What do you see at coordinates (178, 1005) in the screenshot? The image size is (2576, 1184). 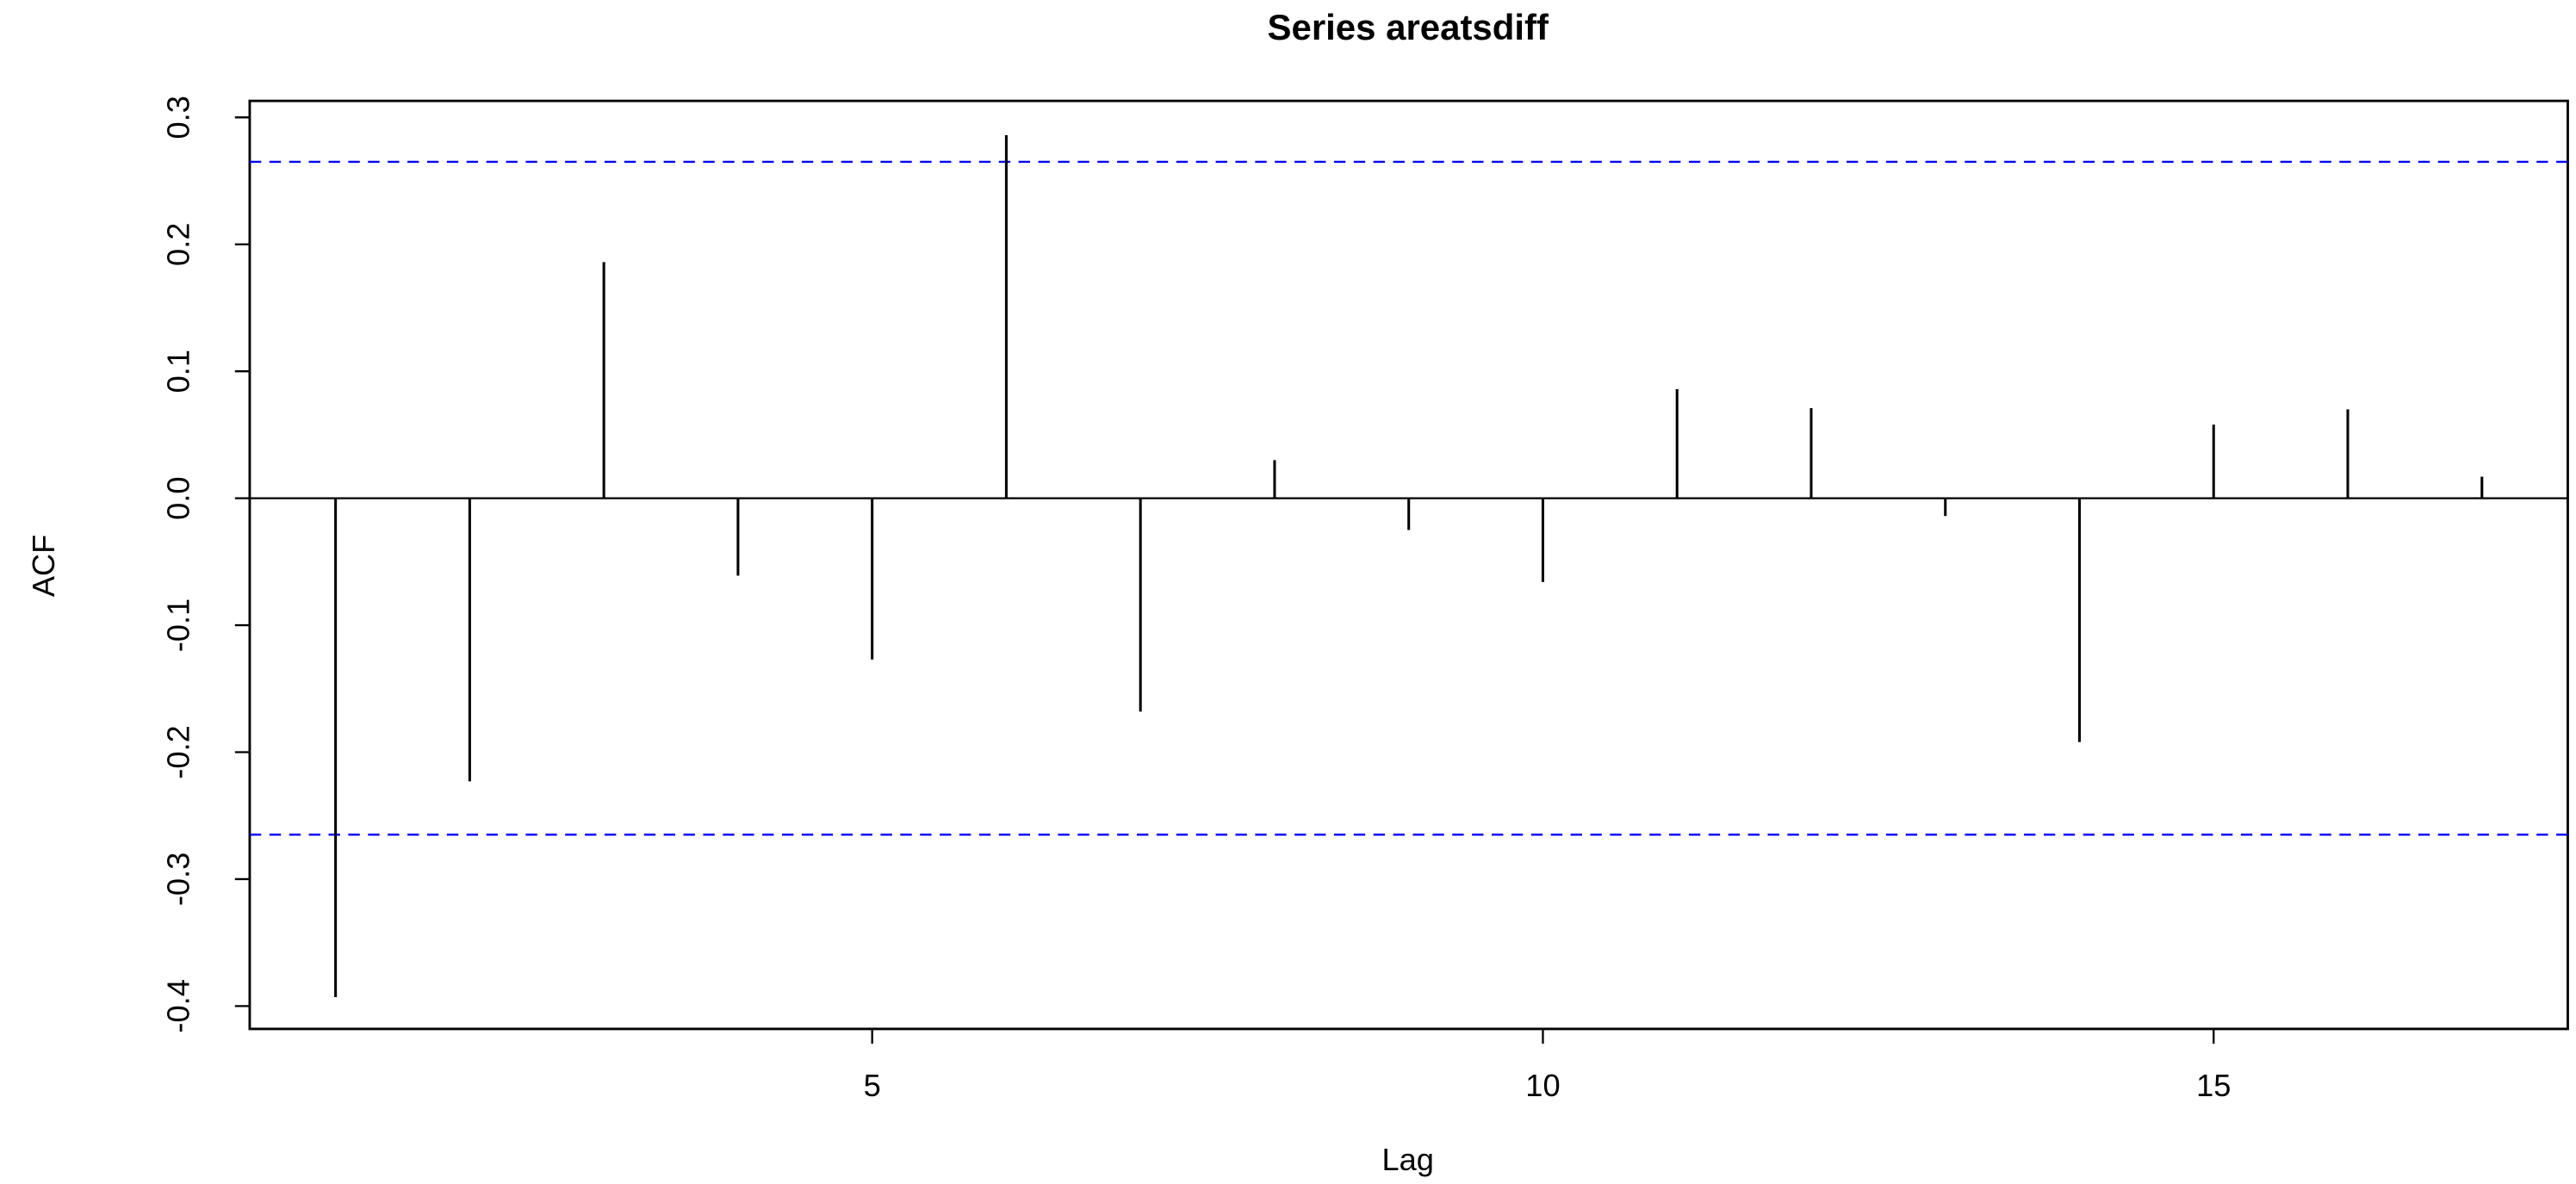 I see `y-tick-label: -0.4` at bounding box center [178, 1005].